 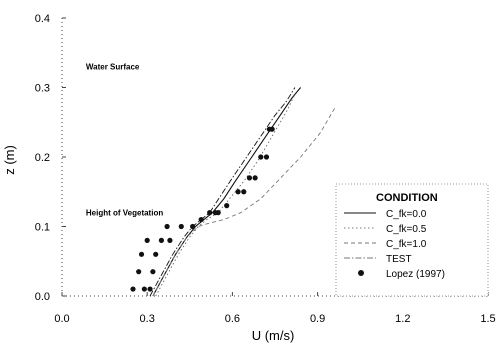 What do you see at coordinates (317, 319) in the screenshot?
I see `x-tick-label: 0.9` at bounding box center [317, 319].